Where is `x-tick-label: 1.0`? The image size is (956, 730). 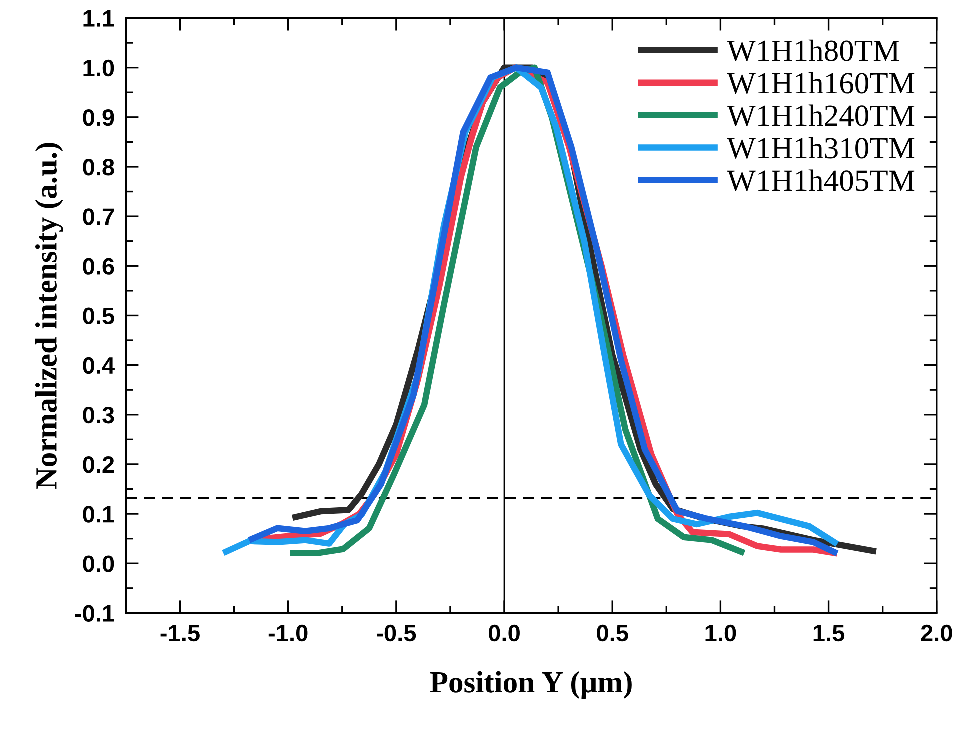
x-tick-label: 1.0 is located at coordinates (721, 633).